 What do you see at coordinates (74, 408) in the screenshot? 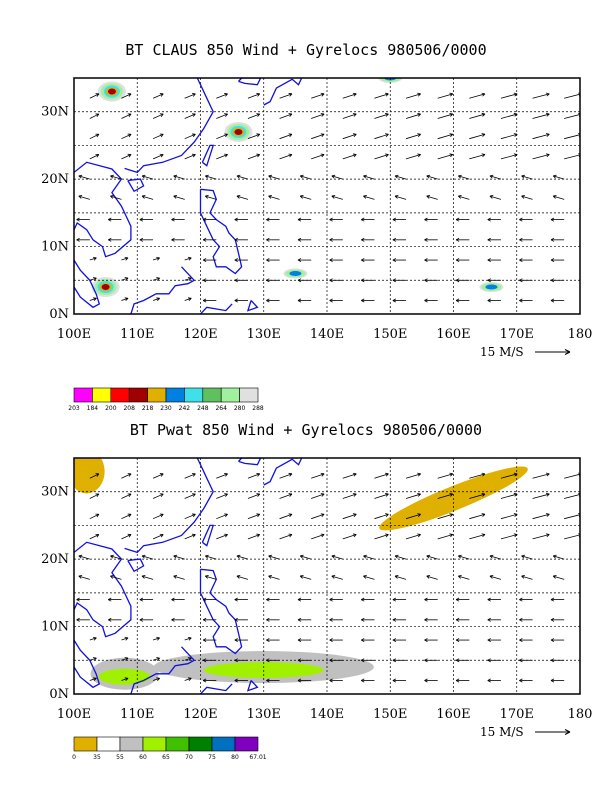
I see `colorbar-label: 203` at bounding box center [74, 408].